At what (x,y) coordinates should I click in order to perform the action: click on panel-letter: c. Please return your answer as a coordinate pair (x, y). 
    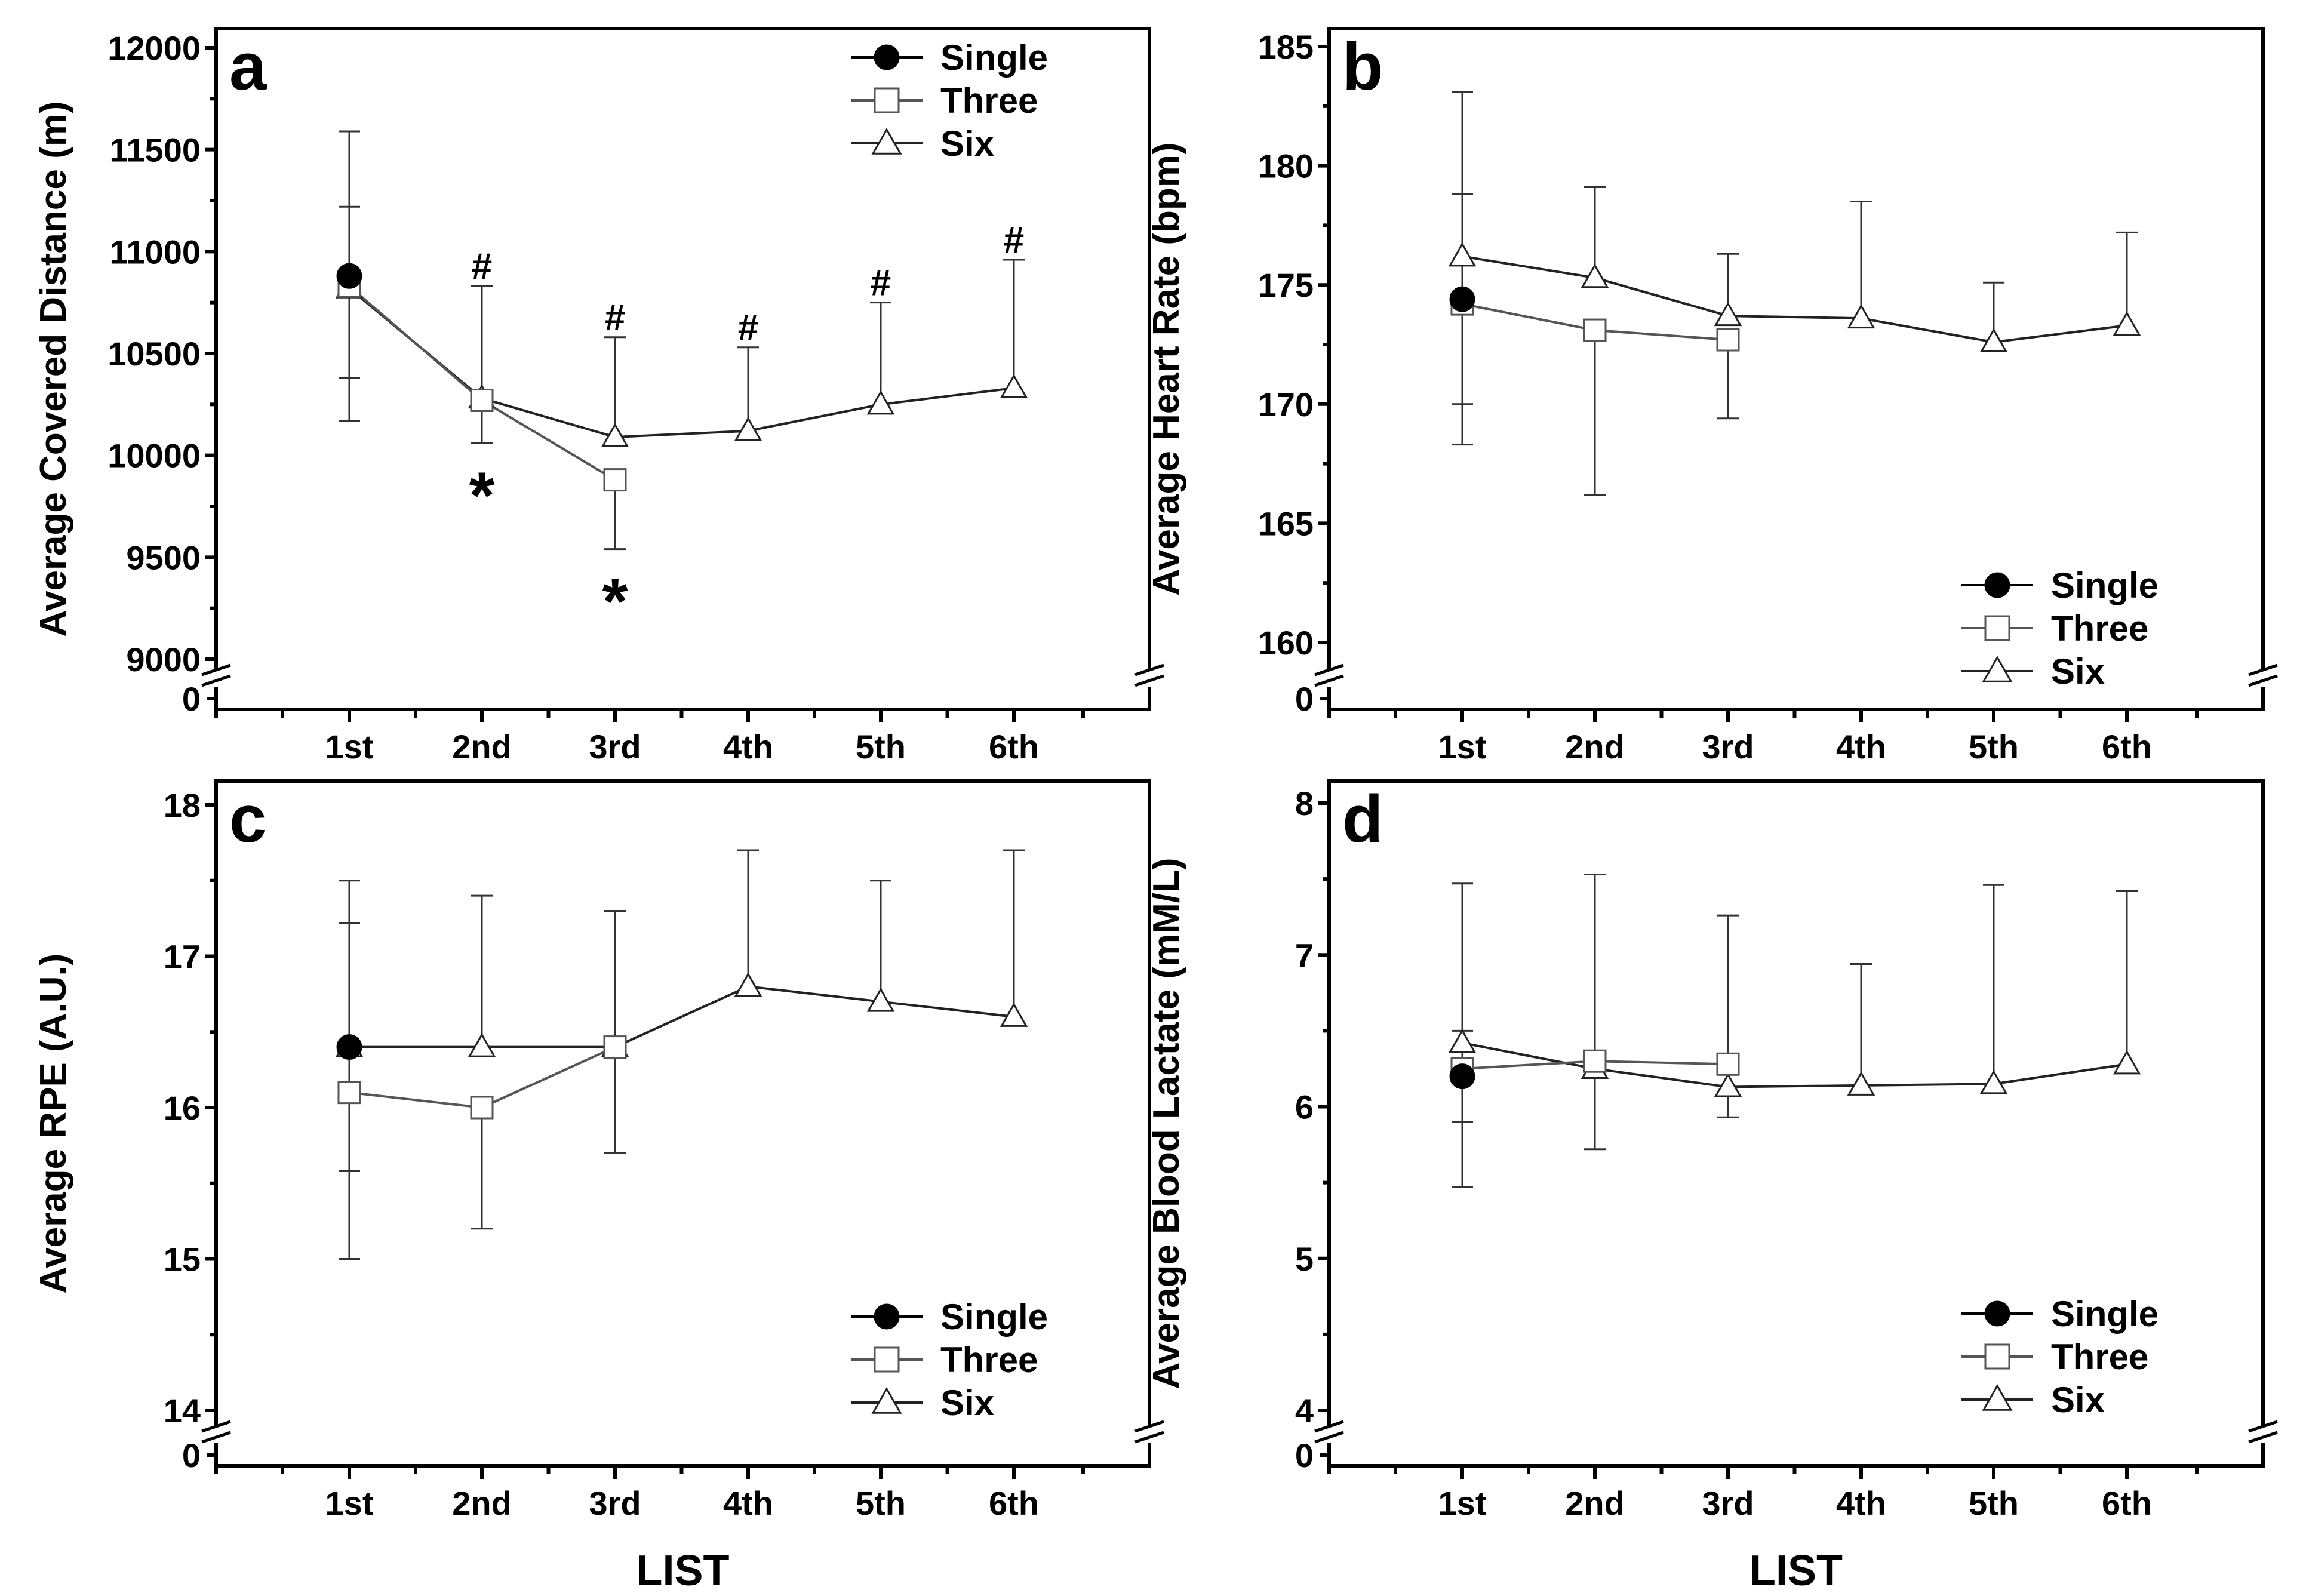
    Looking at the image, I should click on (247, 819).